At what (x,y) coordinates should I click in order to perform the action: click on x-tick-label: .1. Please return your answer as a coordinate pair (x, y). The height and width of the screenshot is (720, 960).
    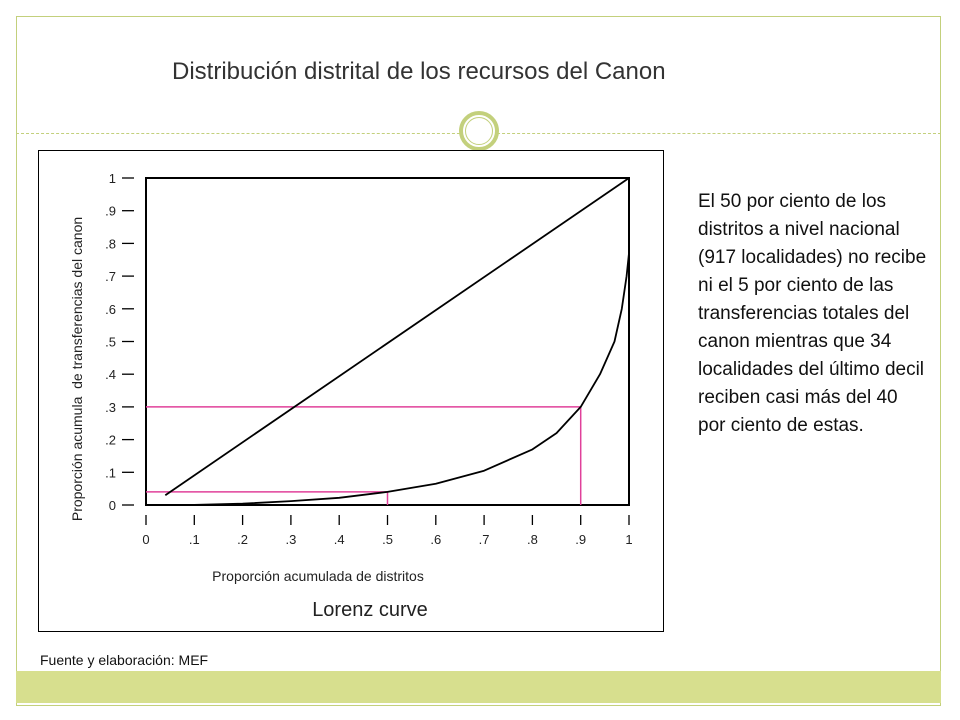
    Looking at the image, I should click on (194, 539).